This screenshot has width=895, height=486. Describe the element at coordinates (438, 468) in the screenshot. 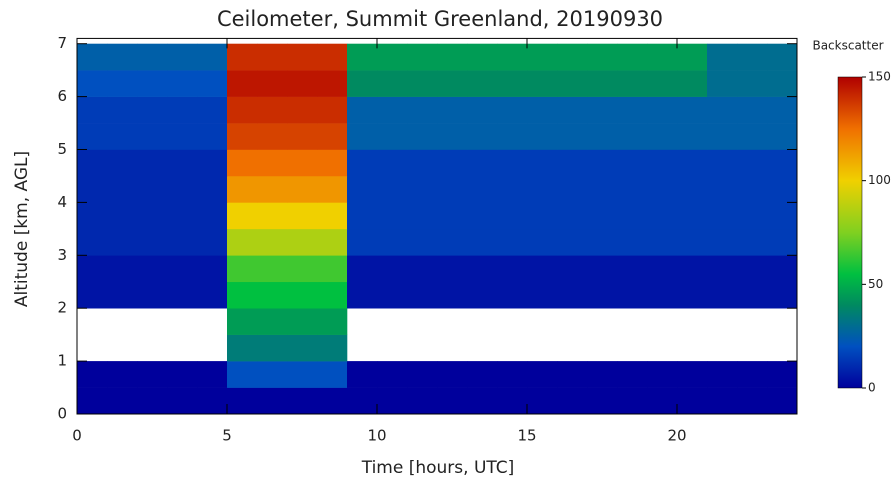

I see `x-axis-label: Time [hours, UTC]` at that location.